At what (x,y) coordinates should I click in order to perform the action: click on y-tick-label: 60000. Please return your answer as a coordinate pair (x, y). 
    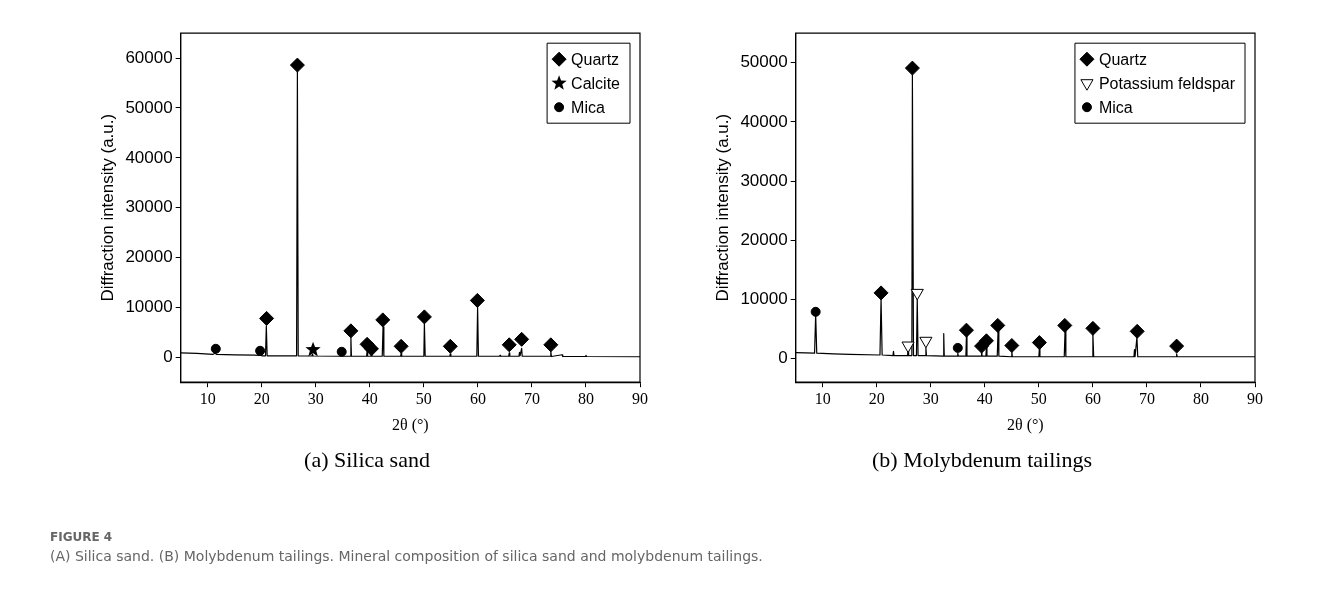
    Looking at the image, I should click on (149, 57).